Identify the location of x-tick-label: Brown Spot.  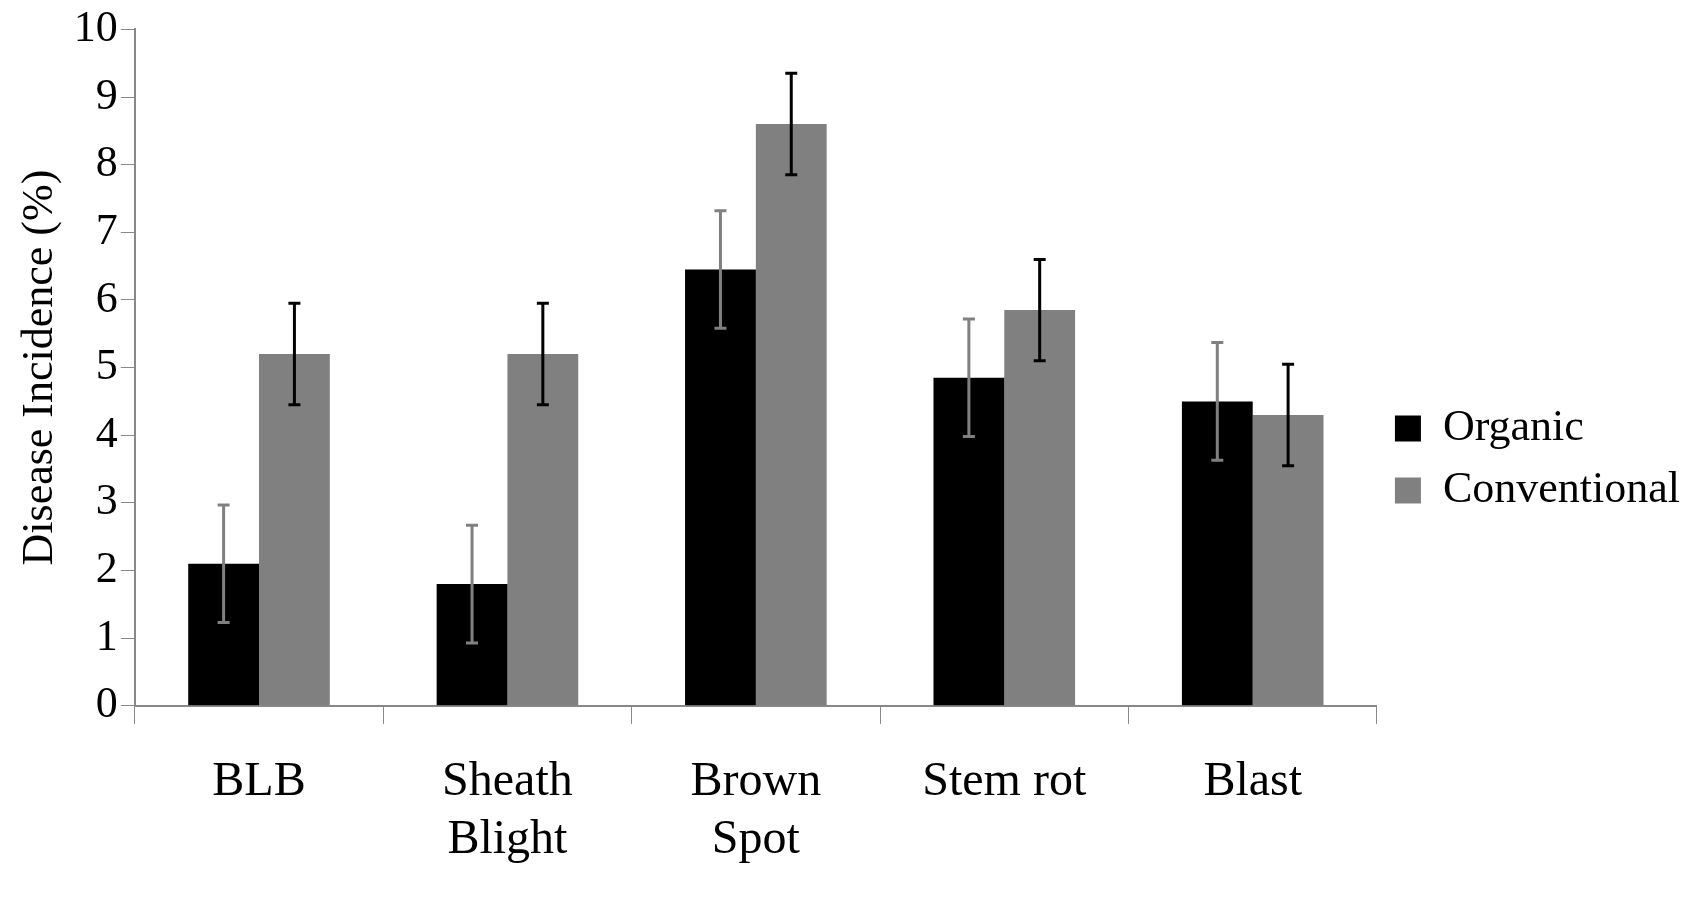
(756, 807).